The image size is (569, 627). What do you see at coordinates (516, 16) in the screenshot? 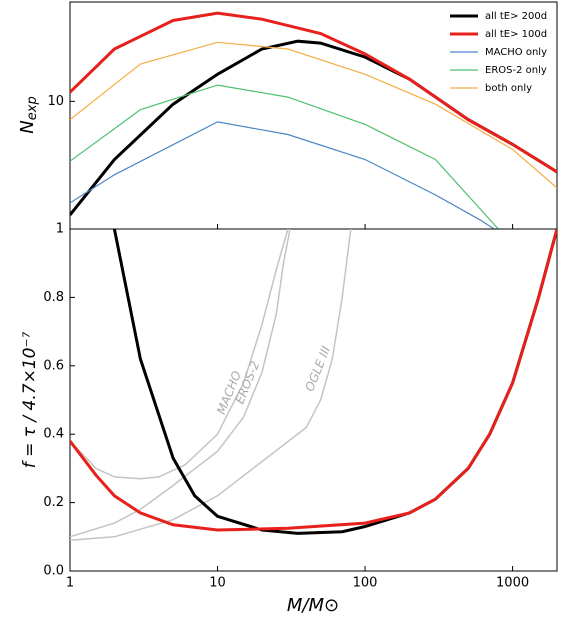
I see `legend-label: all tE> 200d` at bounding box center [516, 16].